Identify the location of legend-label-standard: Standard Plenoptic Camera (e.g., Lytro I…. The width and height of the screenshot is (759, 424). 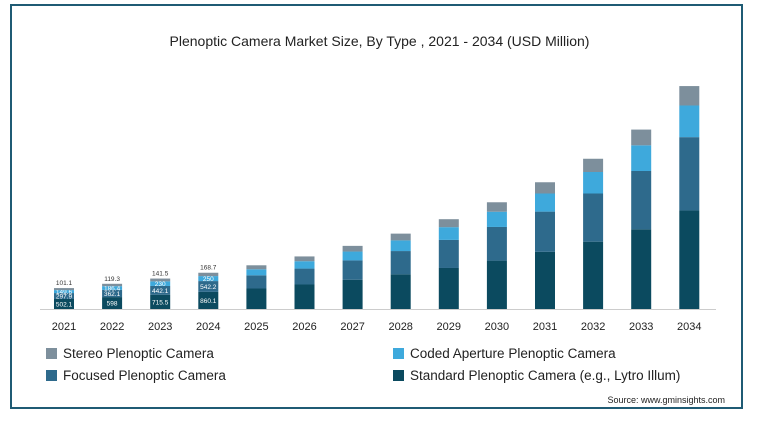
(545, 375).